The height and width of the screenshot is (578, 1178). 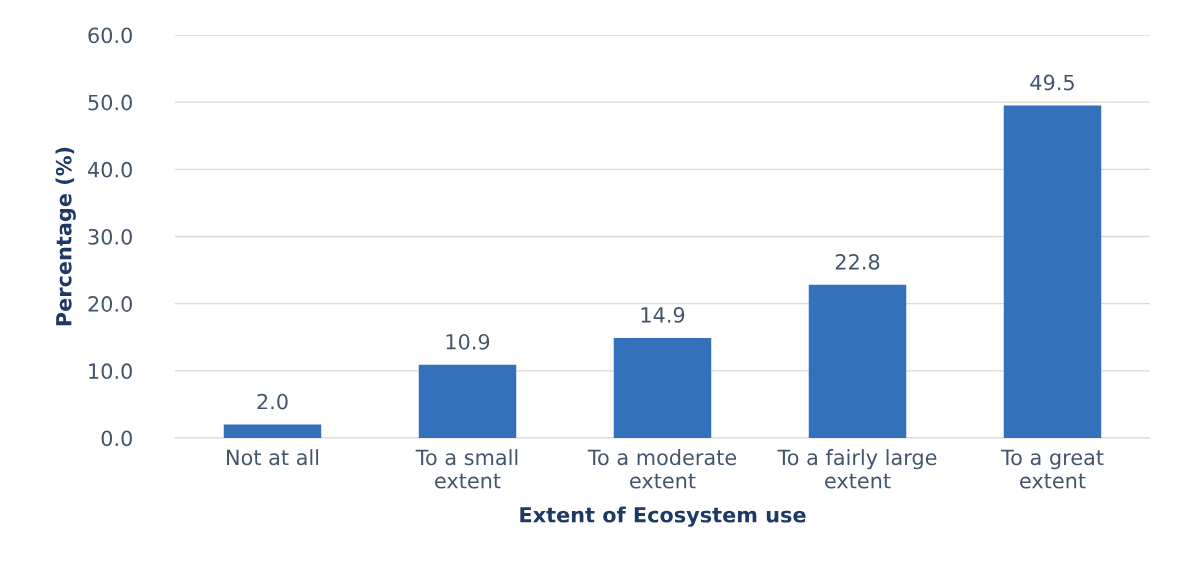 What do you see at coordinates (110, 371) in the screenshot?
I see `y-tick-label: 10.0` at bounding box center [110, 371].